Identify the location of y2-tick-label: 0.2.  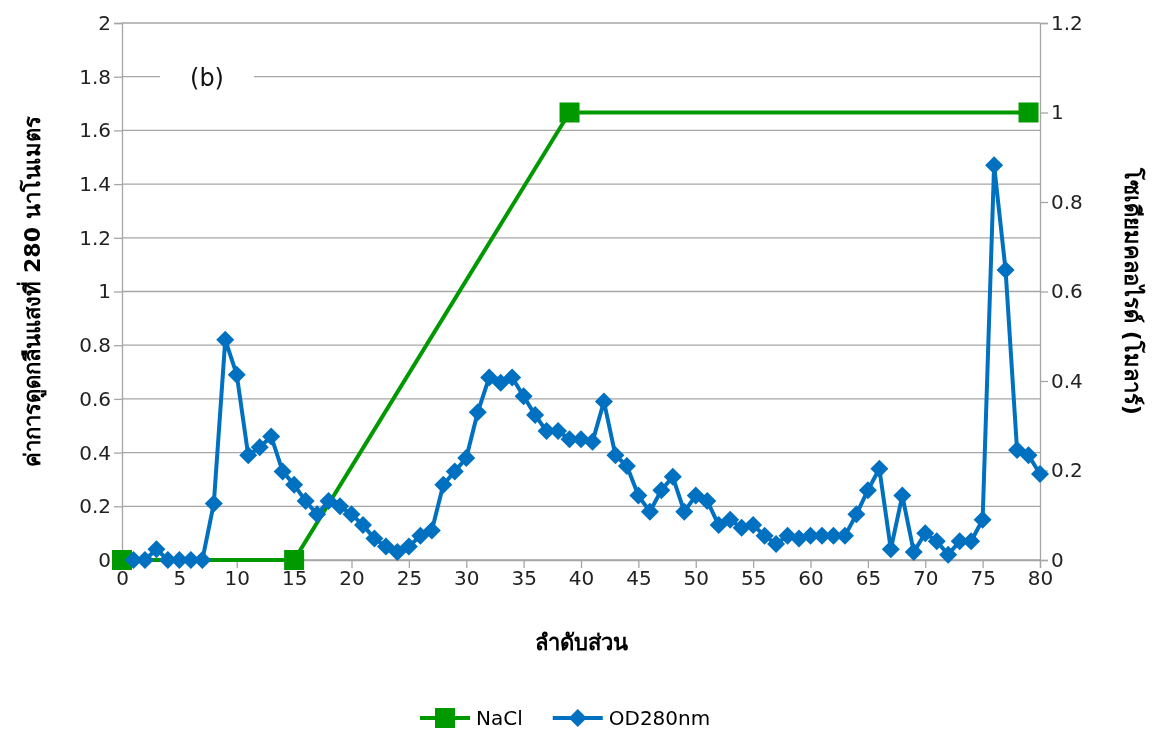
(1067, 470).